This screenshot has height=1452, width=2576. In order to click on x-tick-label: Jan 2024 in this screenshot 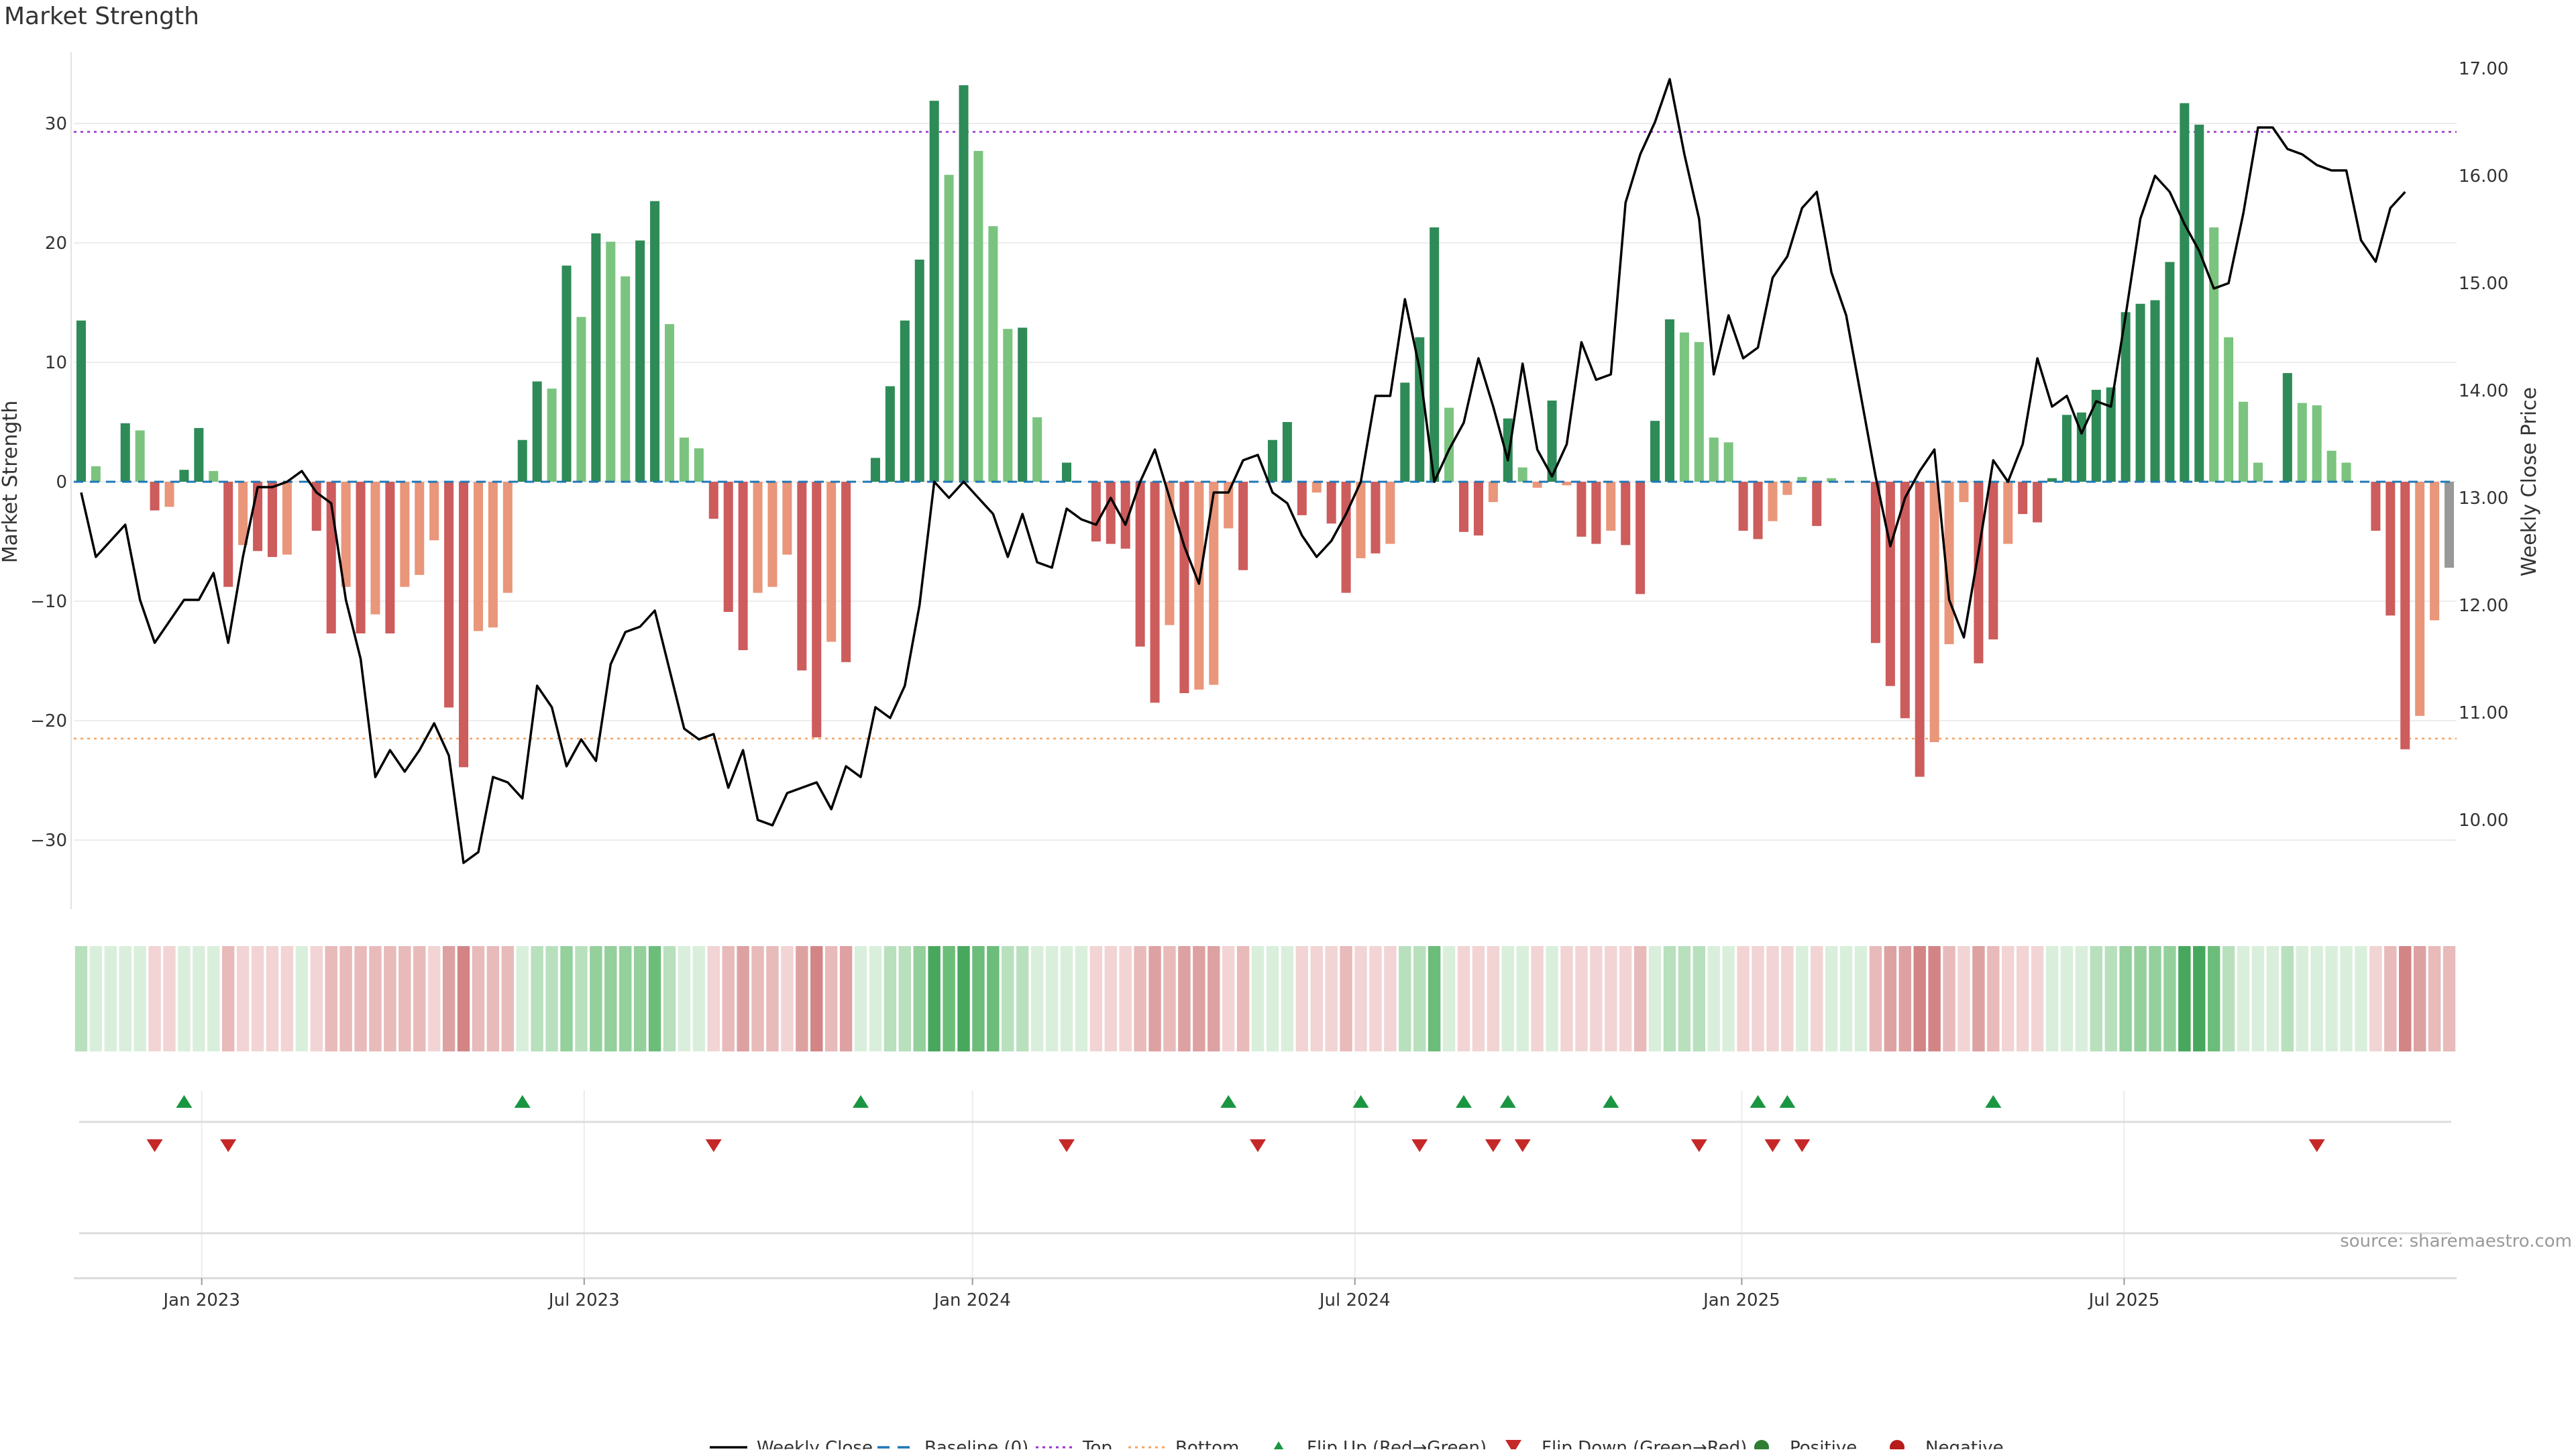, I will do `click(971, 1300)`.